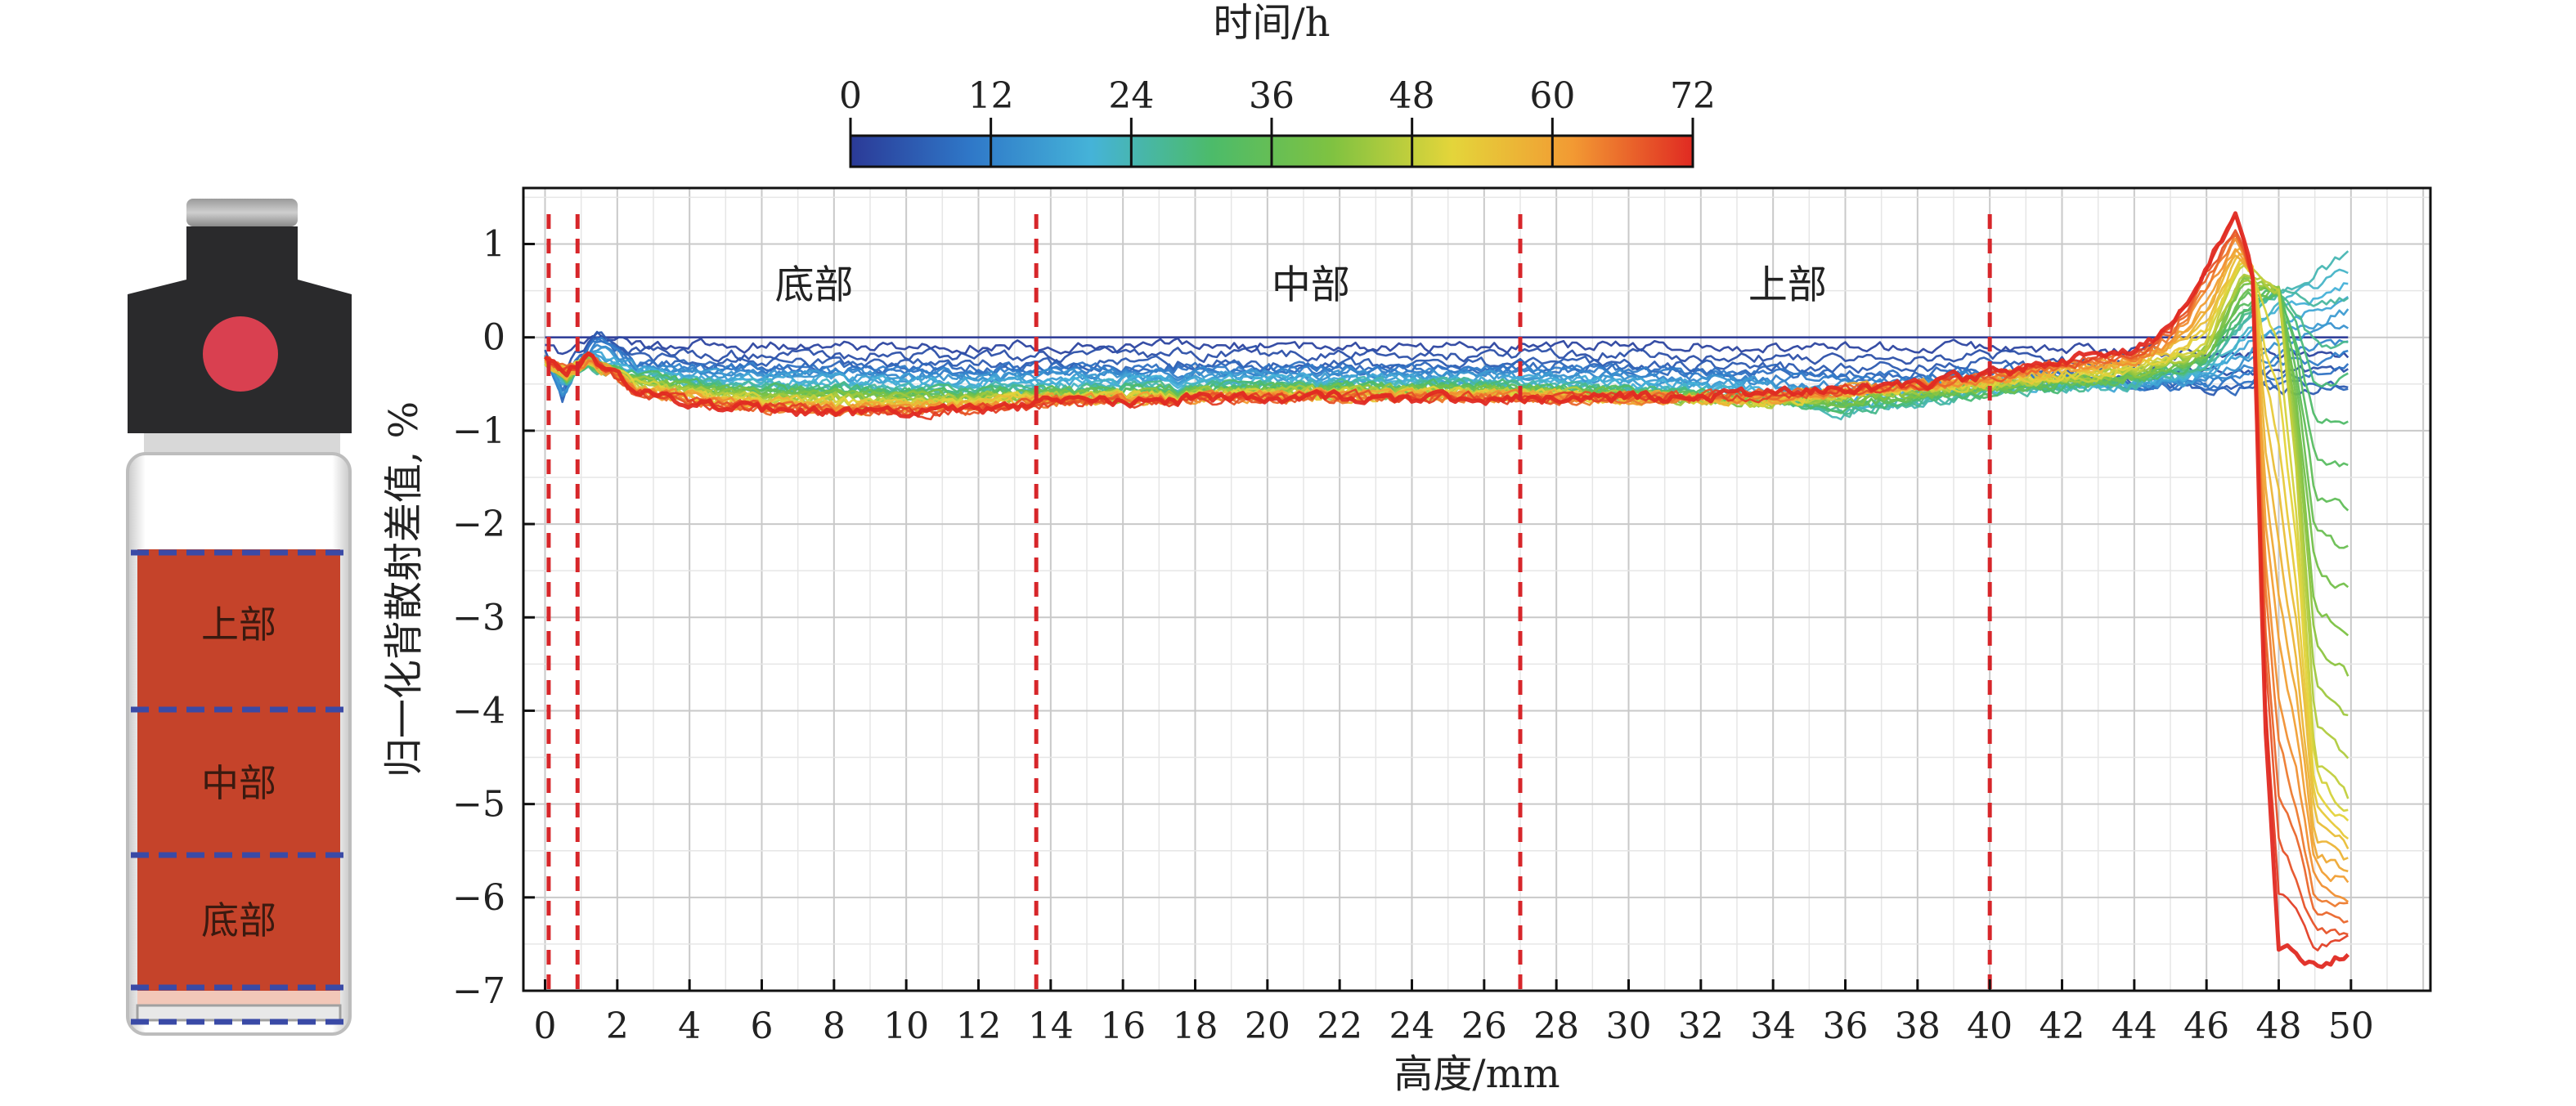  What do you see at coordinates (478, 431) in the screenshot?
I see `y-tick-label: −1` at bounding box center [478, 431].